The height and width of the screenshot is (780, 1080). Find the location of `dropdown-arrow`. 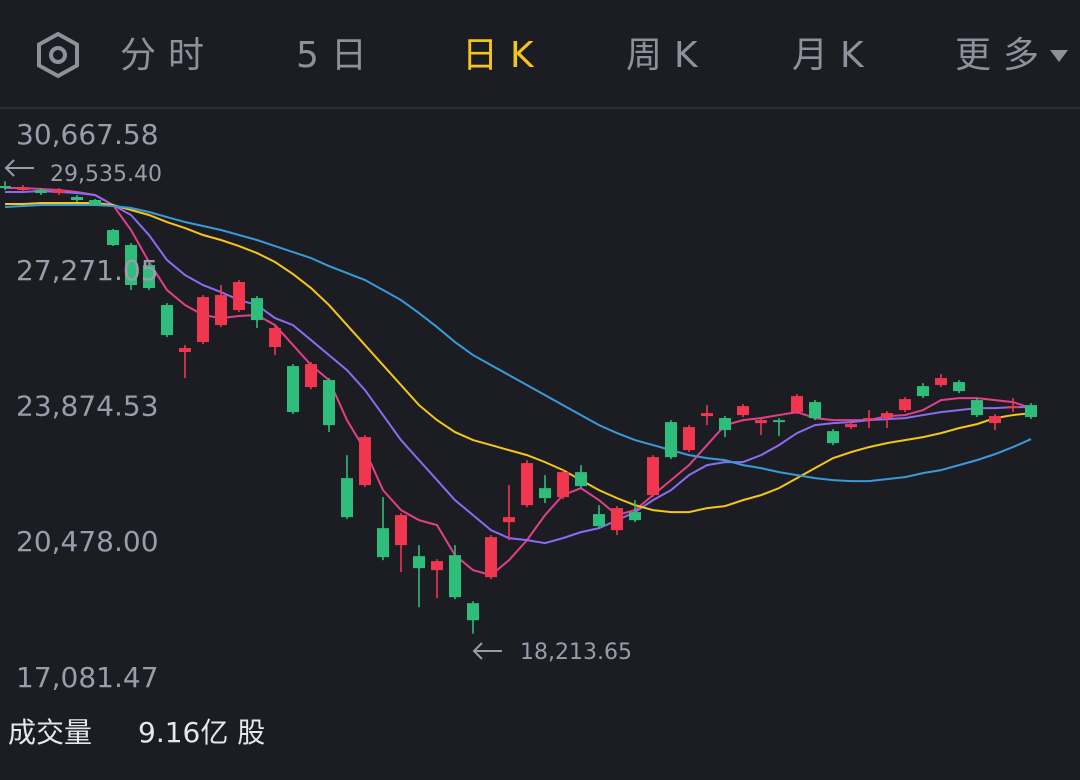

dropdown-arrow is located at coordinates (1059, 56).